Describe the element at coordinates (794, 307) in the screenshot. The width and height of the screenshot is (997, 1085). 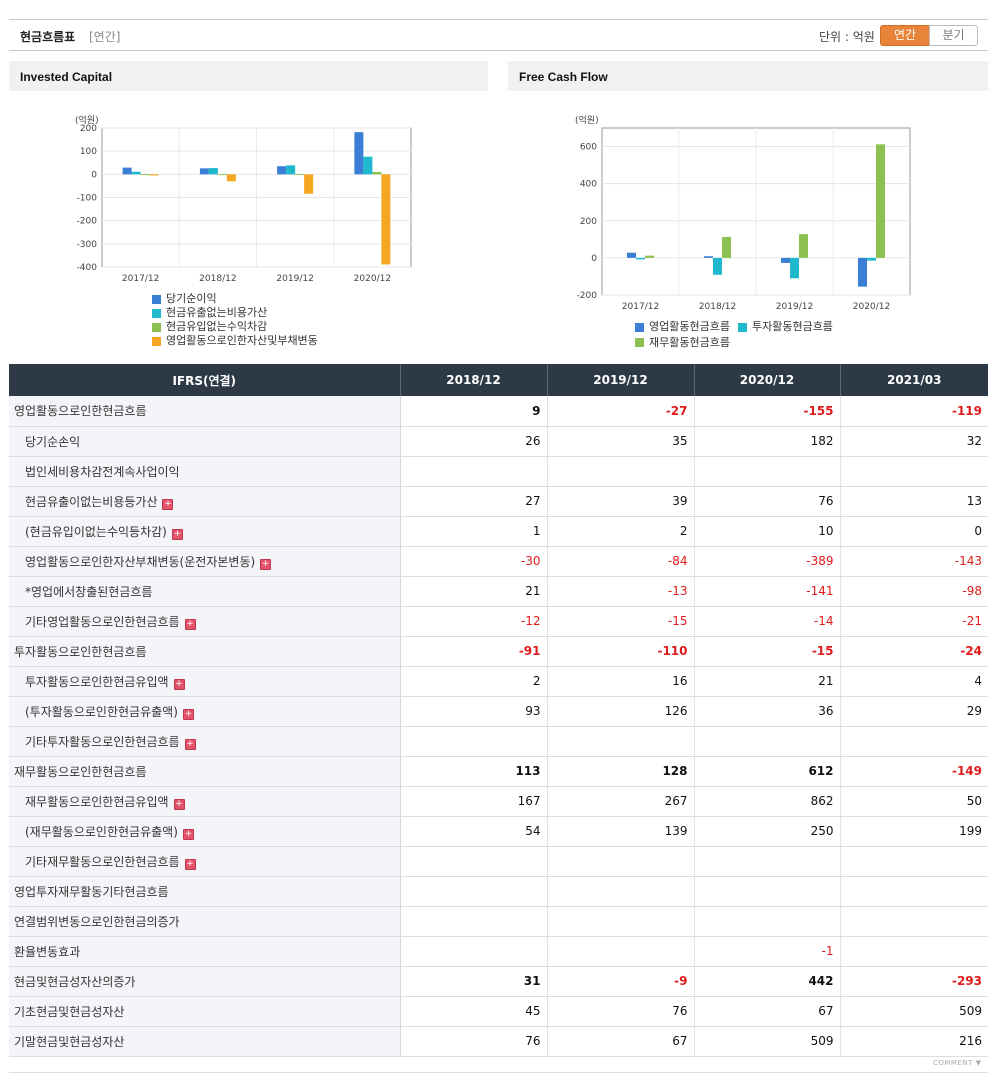
I see `x-tick-label: 2019/12` at that location.